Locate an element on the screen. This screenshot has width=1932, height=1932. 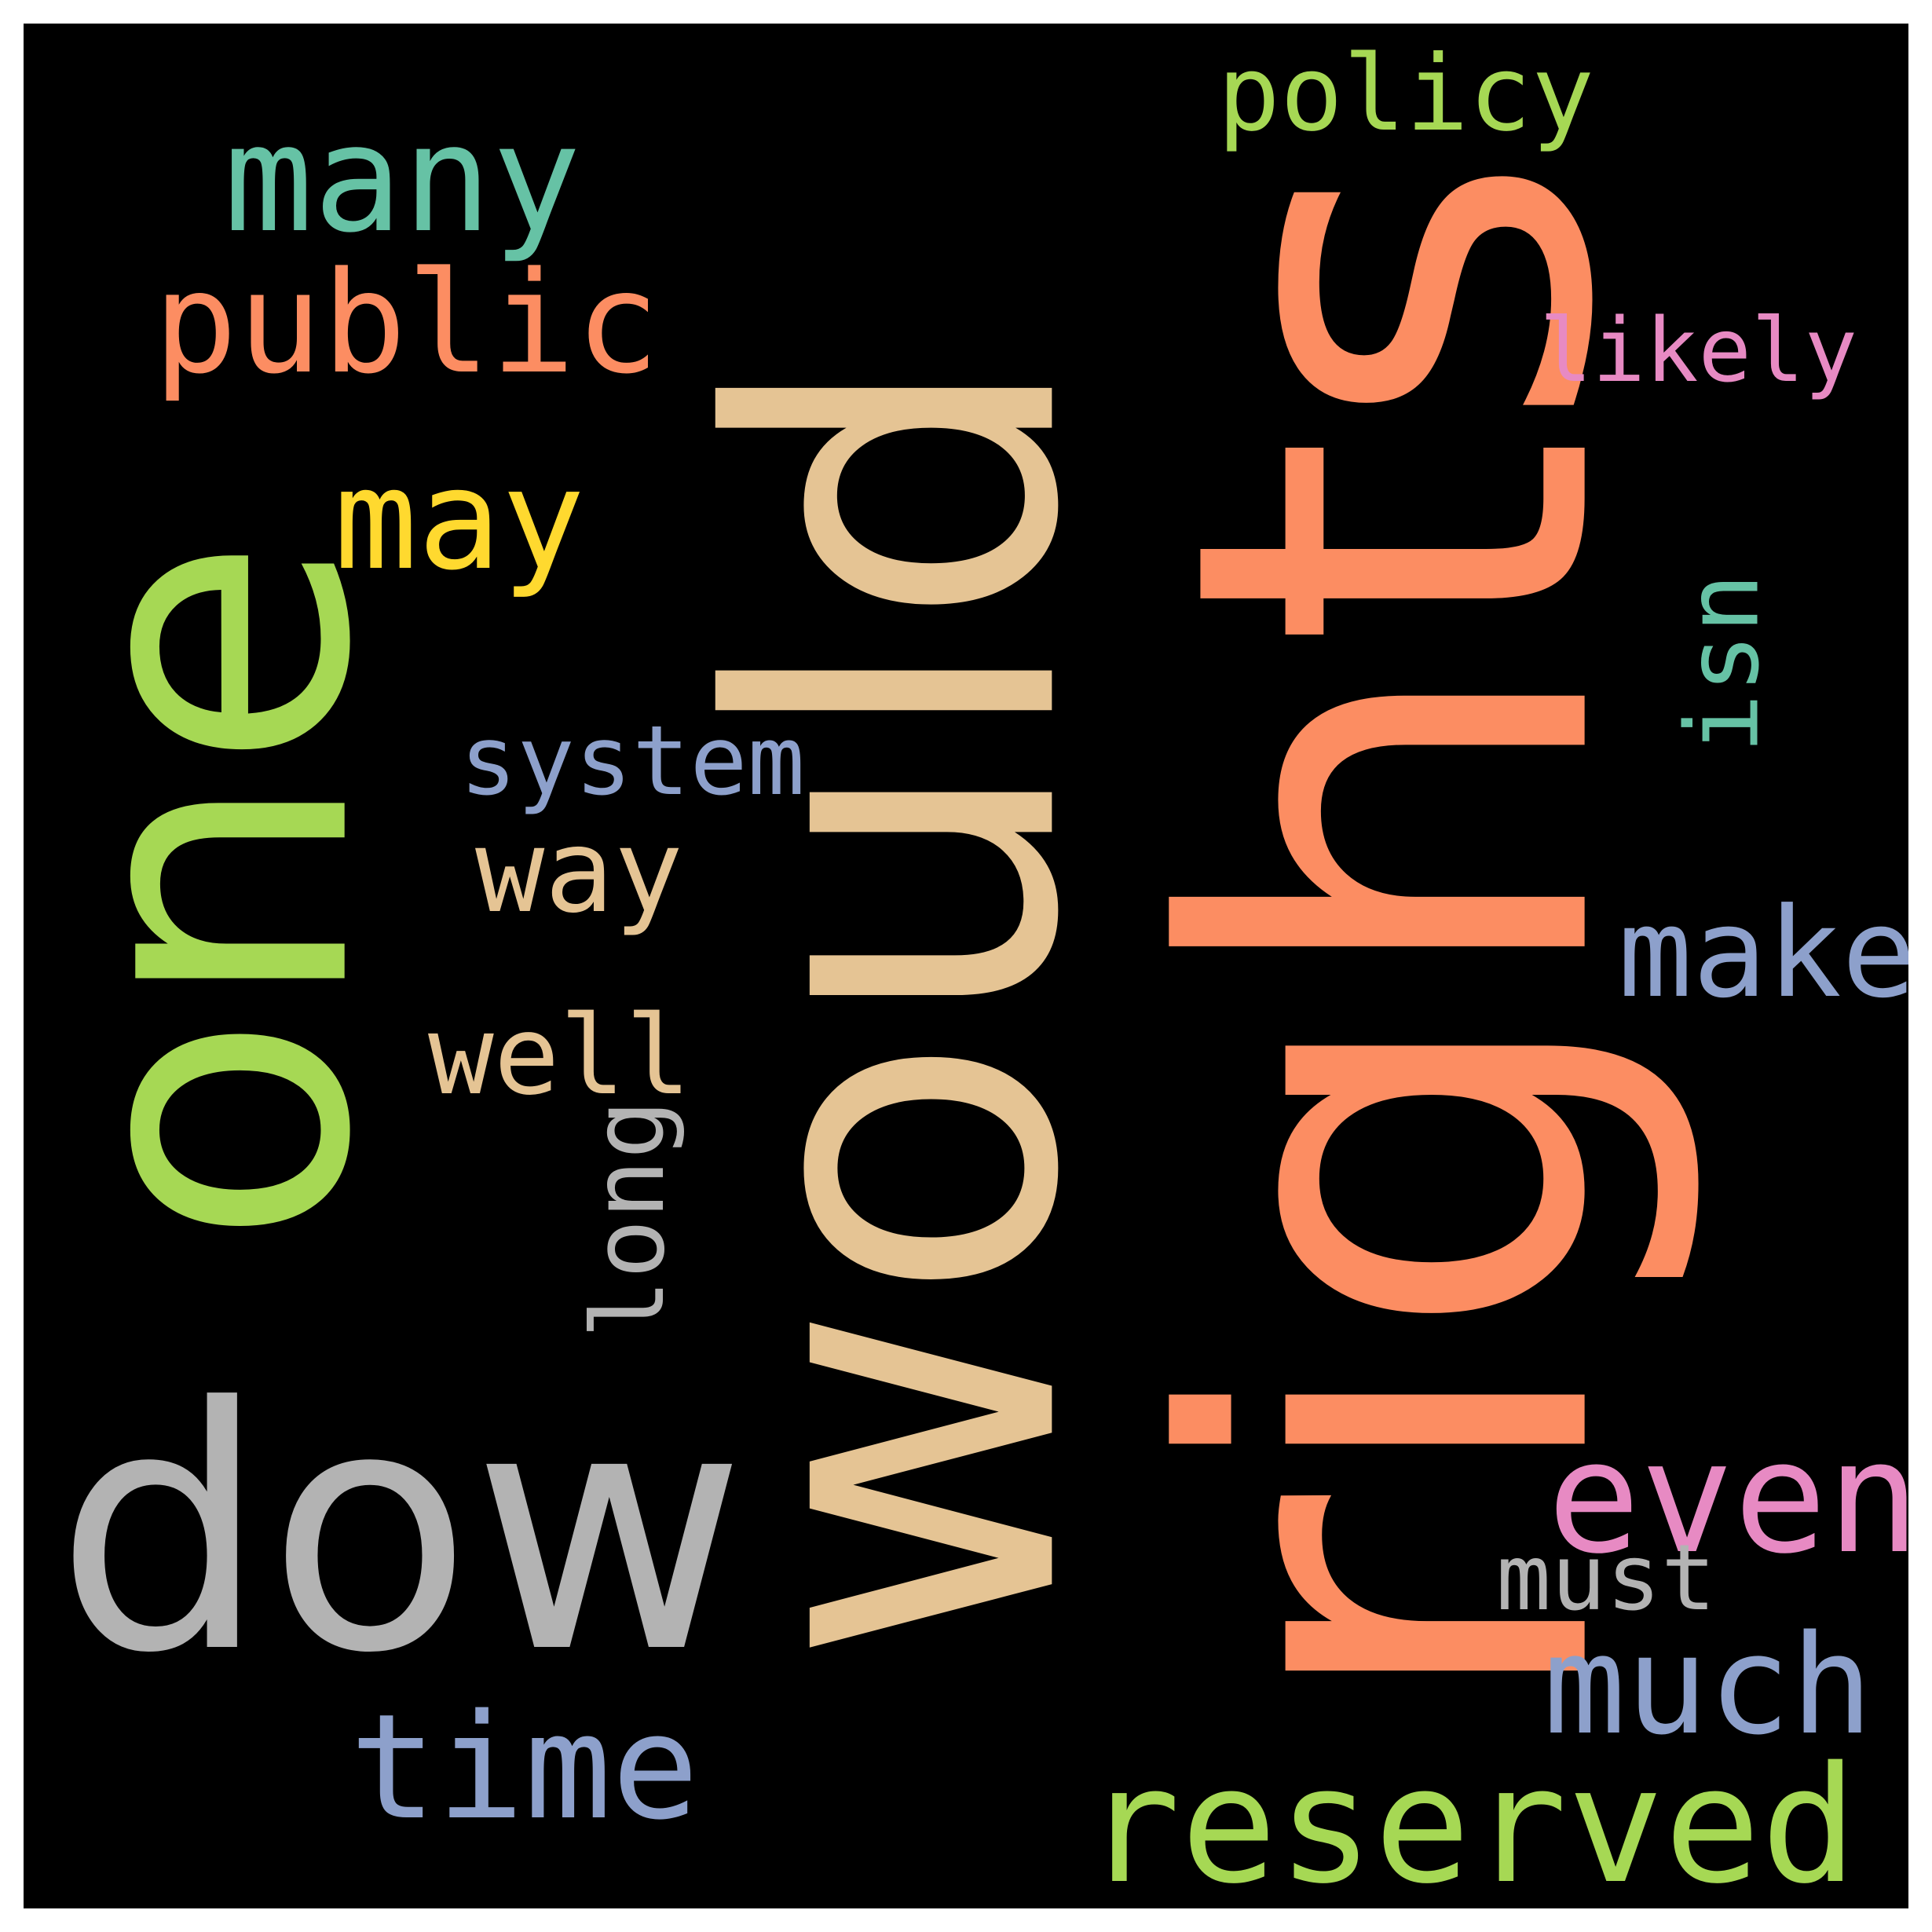
word-way: way is located at coordinates (579, 871).